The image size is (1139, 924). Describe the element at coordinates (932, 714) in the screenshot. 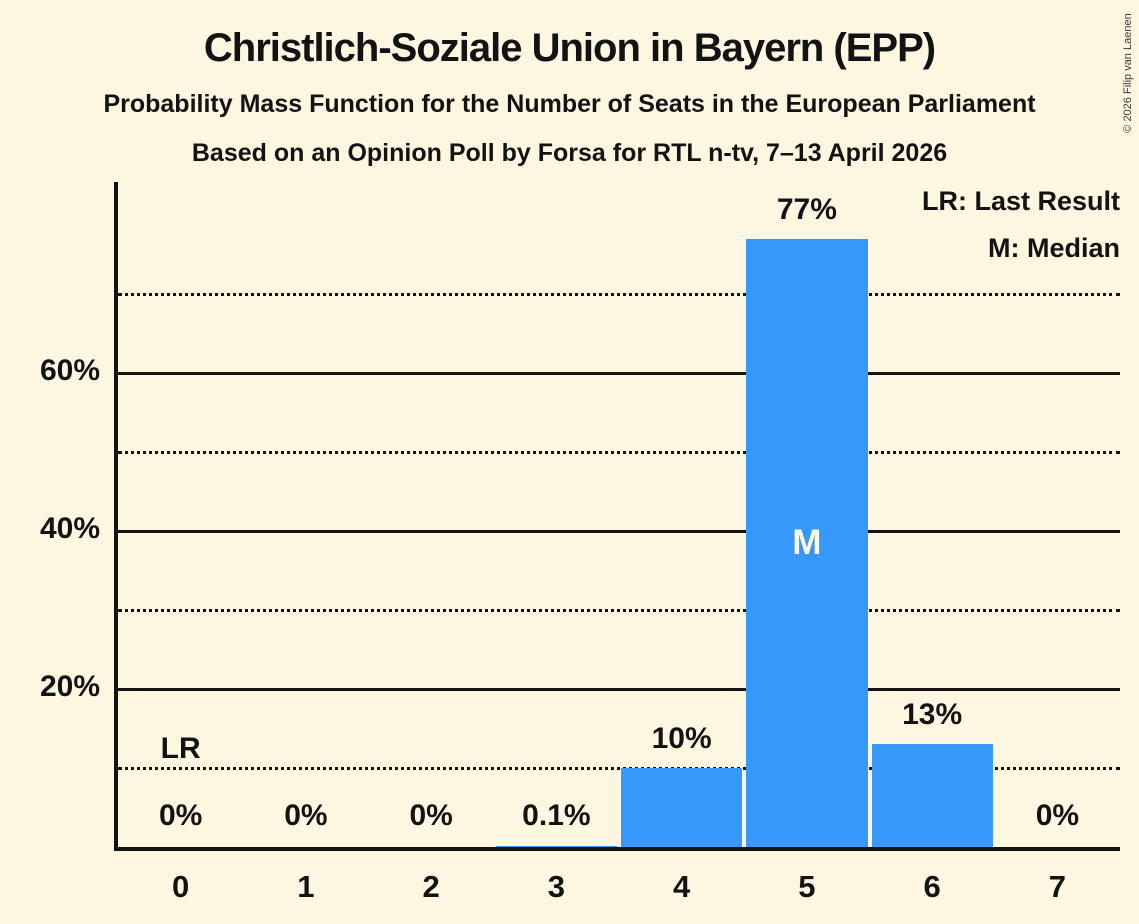

I see `bar-value-label-6: 13%` at that location.